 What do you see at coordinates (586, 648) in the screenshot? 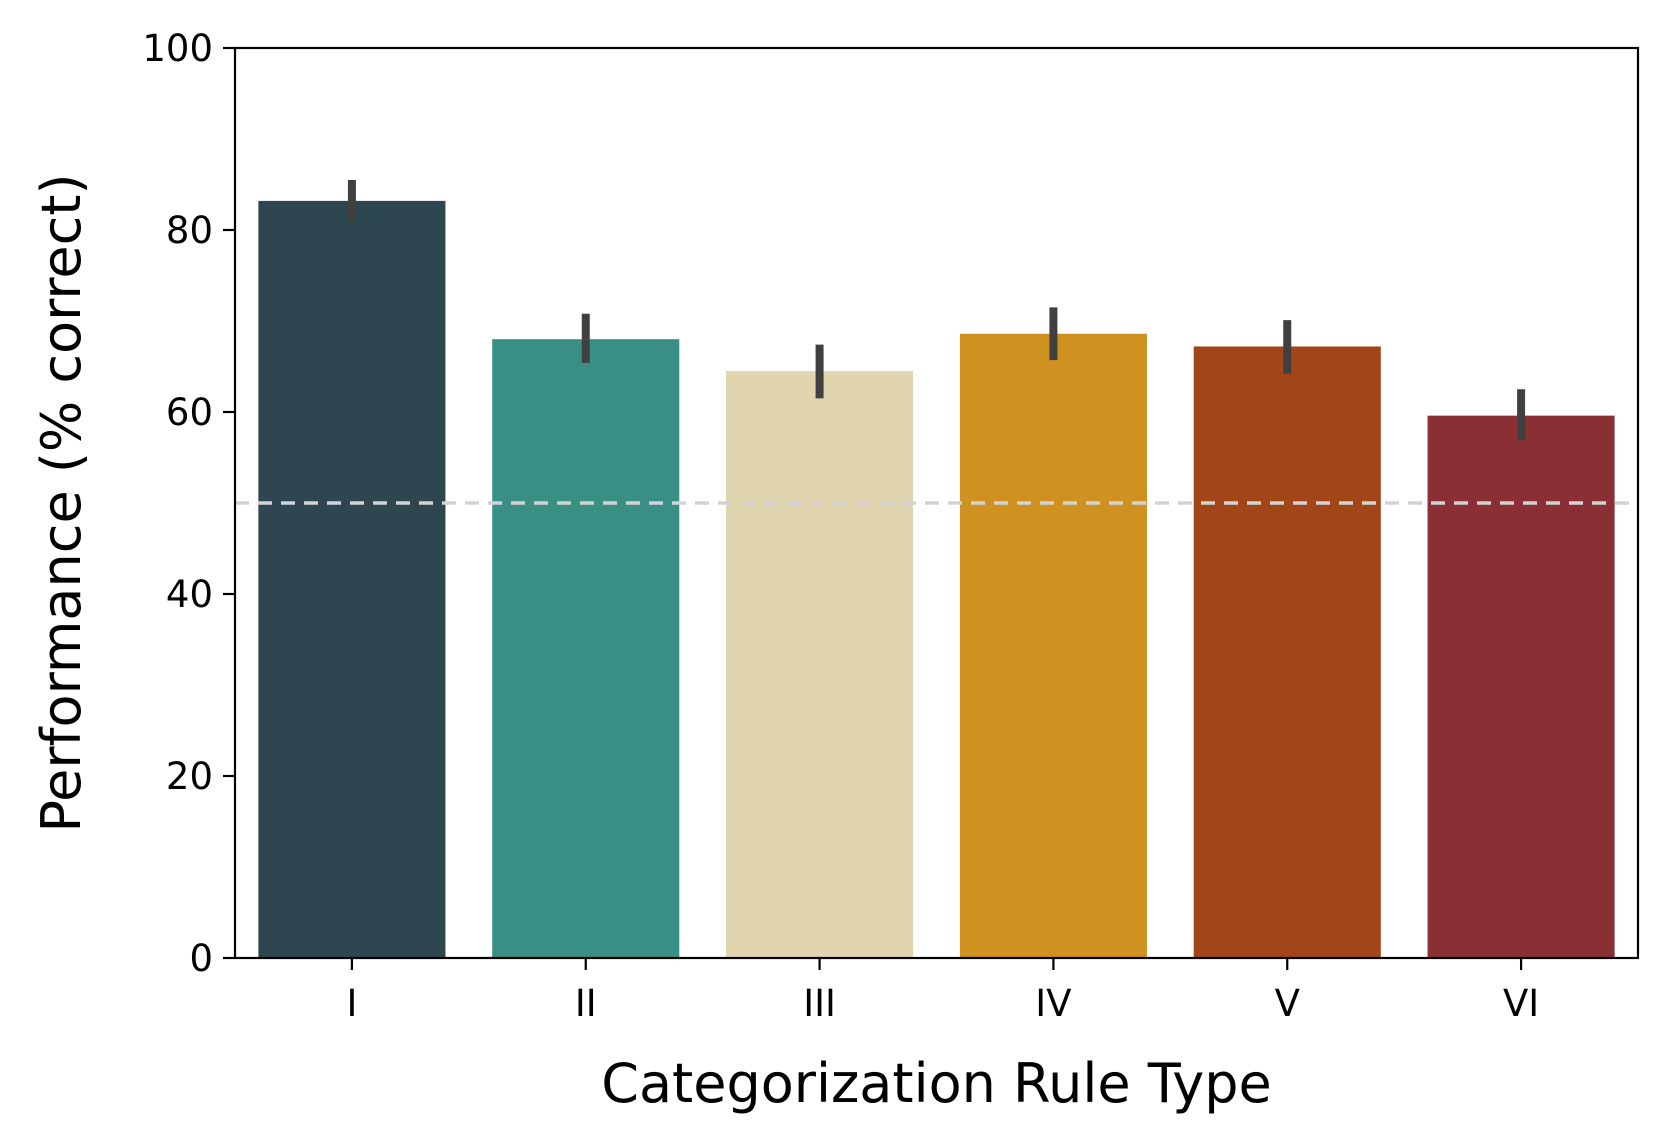
I see `bar-II` at bounding box center [586, 648].